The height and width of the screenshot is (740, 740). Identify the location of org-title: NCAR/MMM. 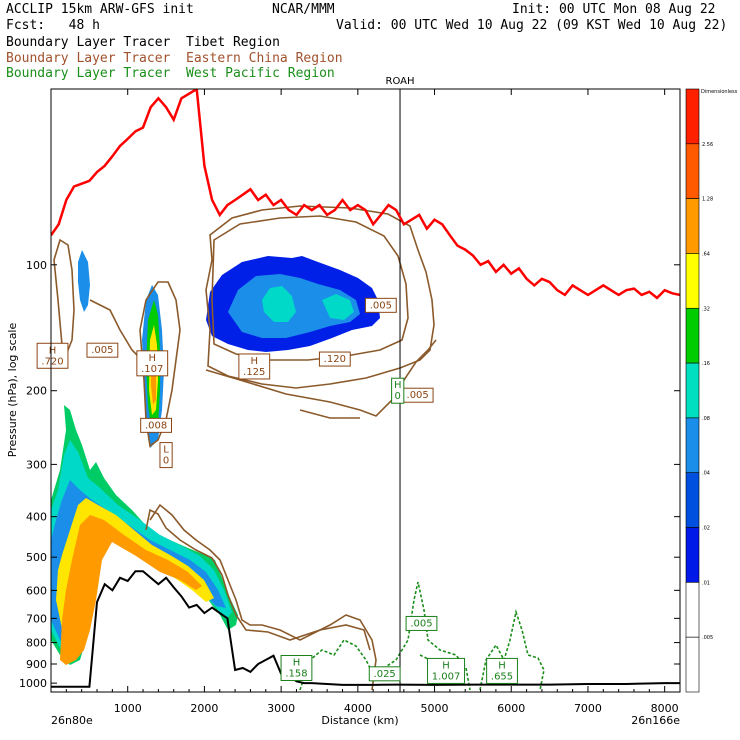
(303, 9).